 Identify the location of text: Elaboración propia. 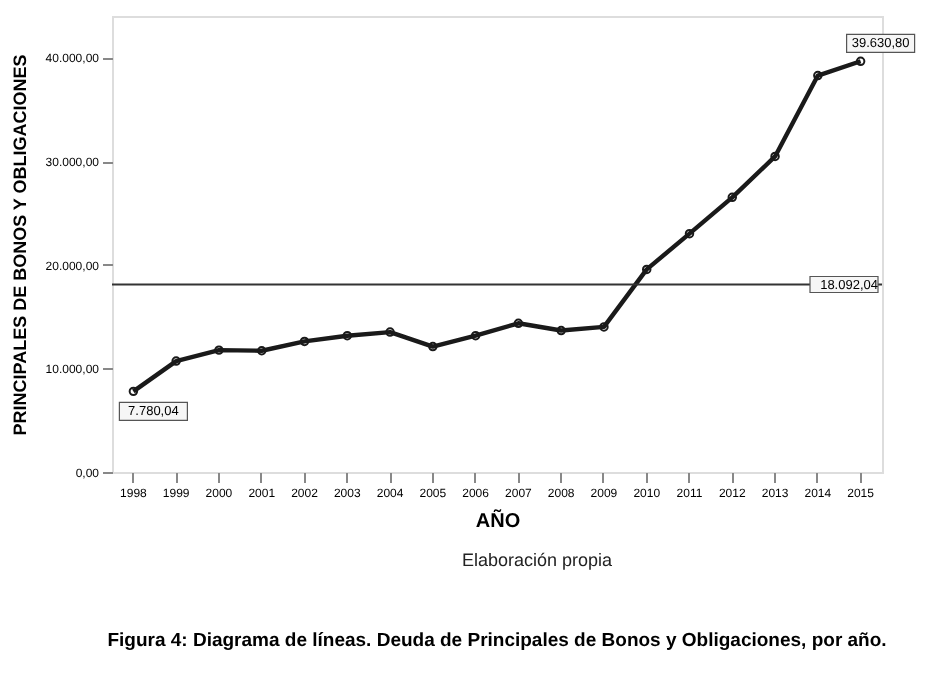
(537, 560).